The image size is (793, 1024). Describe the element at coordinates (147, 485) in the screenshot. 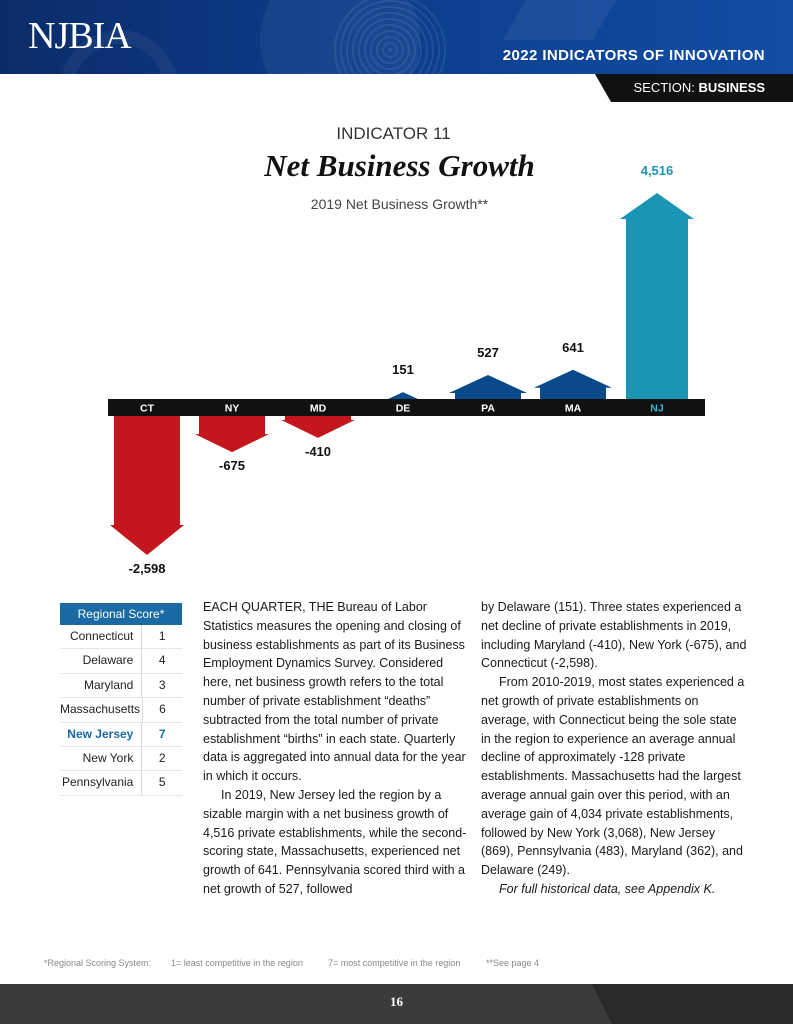

I see `bar-ct` at that location.